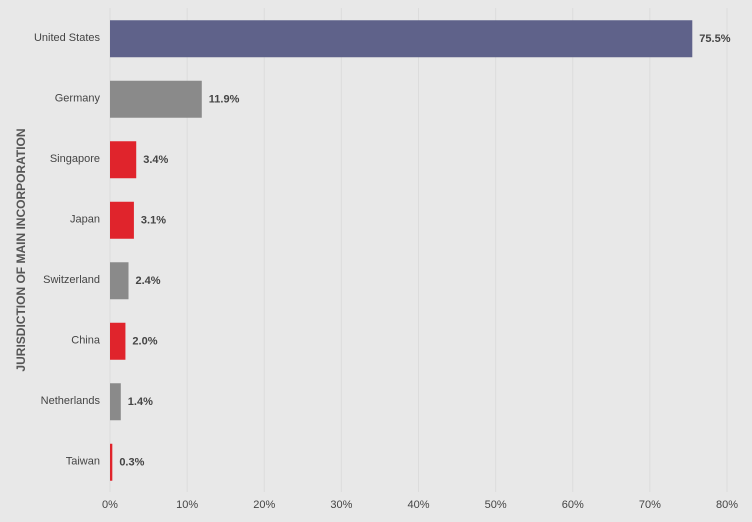 This screenshot has height=522, width=752. Describe the element at coordinates (418, 505) in the screenshot. I see `x-tick-label: 40%` at that location.